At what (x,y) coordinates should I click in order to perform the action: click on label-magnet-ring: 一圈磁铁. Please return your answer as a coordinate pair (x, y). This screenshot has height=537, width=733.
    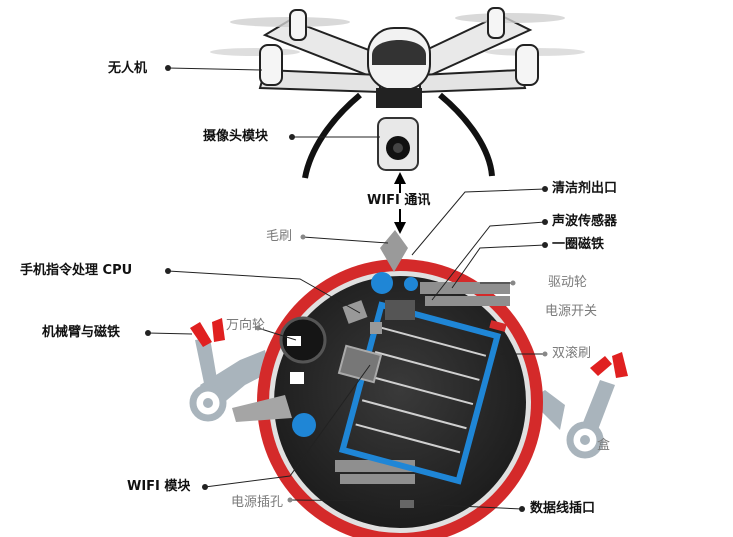
    Looking at the image, I should click on (578, 244).